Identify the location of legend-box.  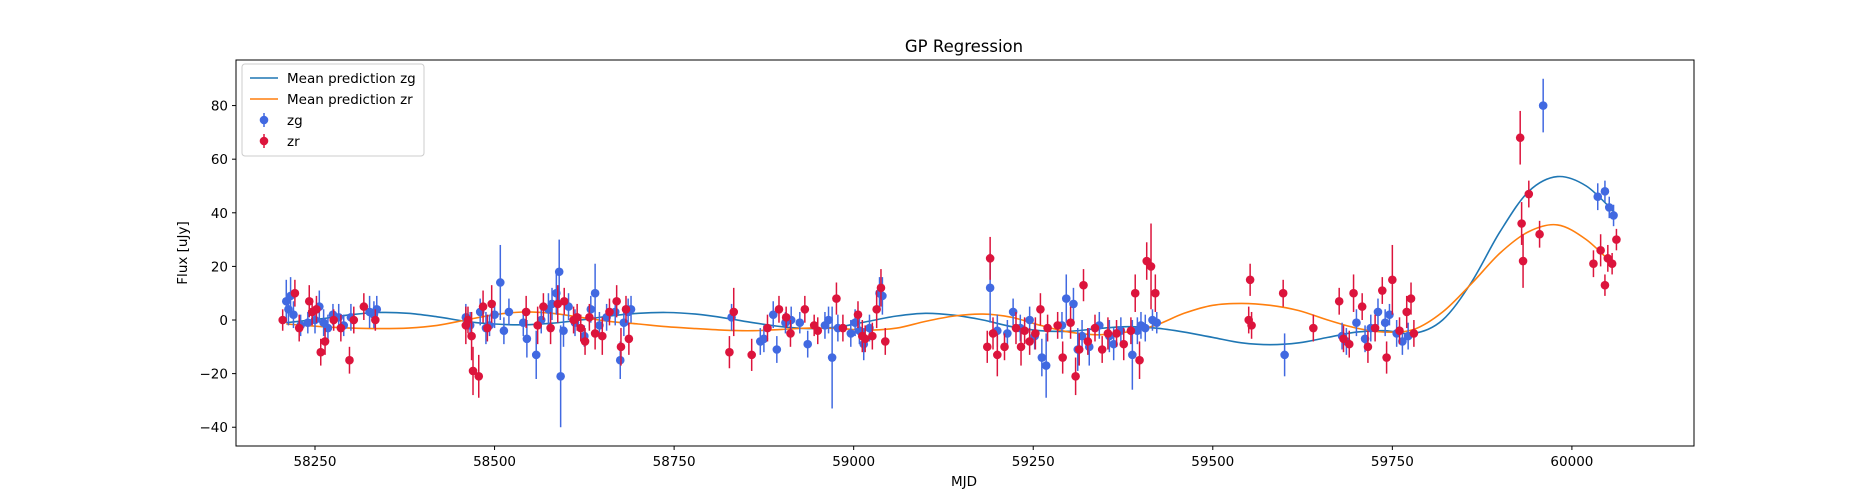
(333, 110).